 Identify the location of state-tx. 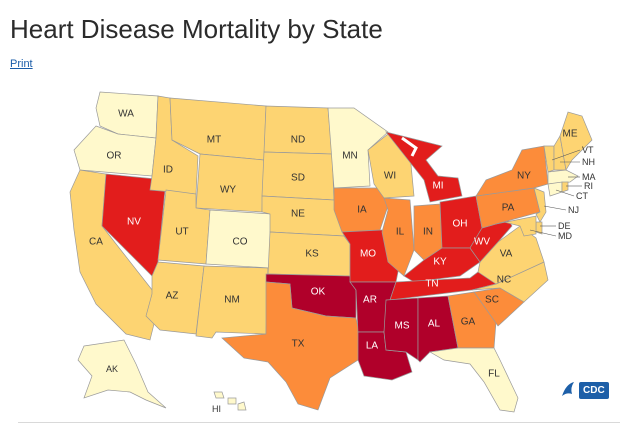
(292, 346).